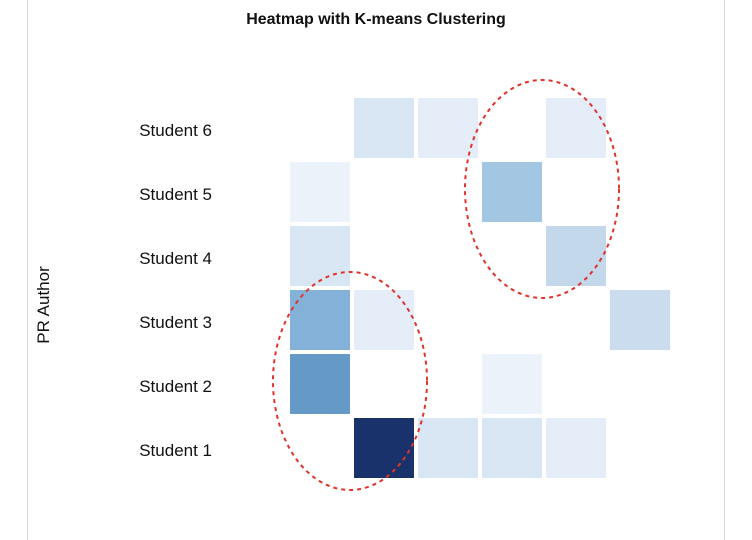 This screenshot has height=540, width=752. Describe the element at coordinates (43, 305) in the screenshot. I see `y-axis-label: PR Author` at that location.